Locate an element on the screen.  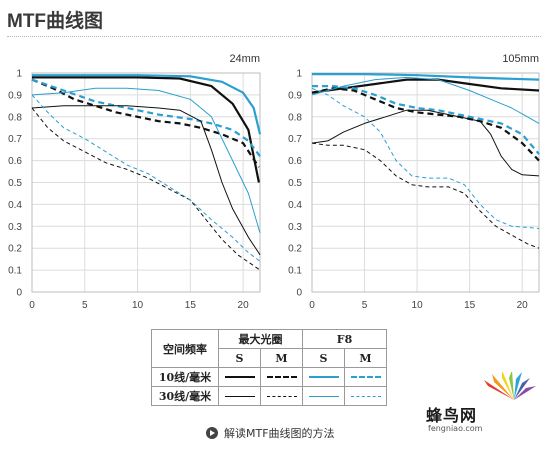
chart-title: 105mm is located at coordinates (520, 59).